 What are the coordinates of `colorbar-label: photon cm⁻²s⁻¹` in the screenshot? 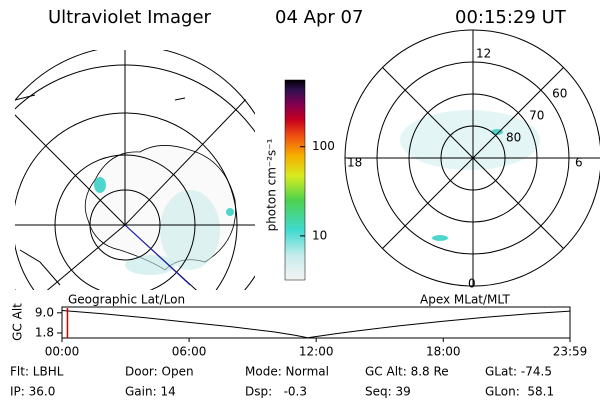 It's located at (272, 184).